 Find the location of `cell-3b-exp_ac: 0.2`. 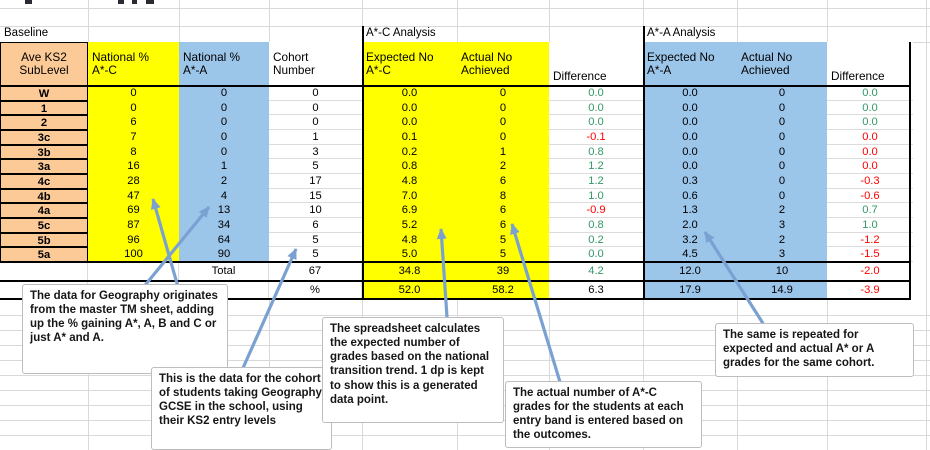

cell-3b-exp_ac: 0.2 is located at coordinates (409, 152).